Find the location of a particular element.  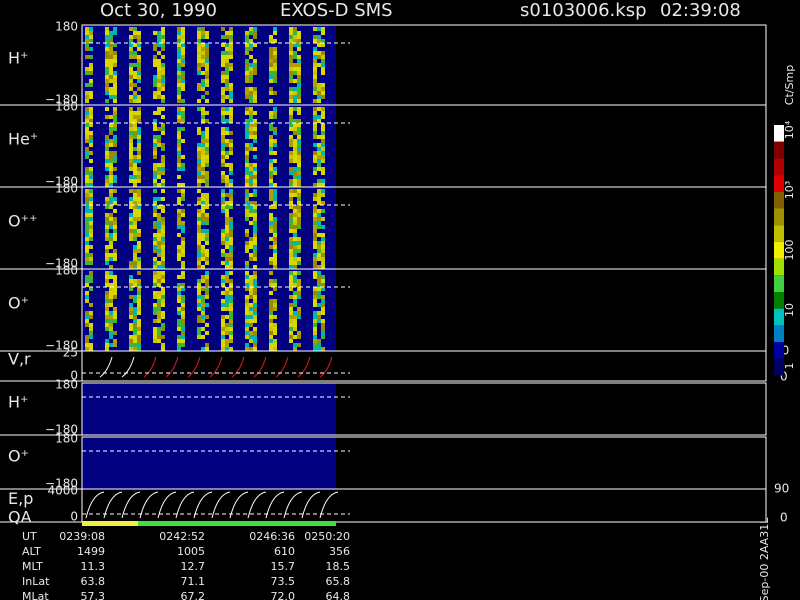

colorbar-cell is located at coordinates (779, 150).